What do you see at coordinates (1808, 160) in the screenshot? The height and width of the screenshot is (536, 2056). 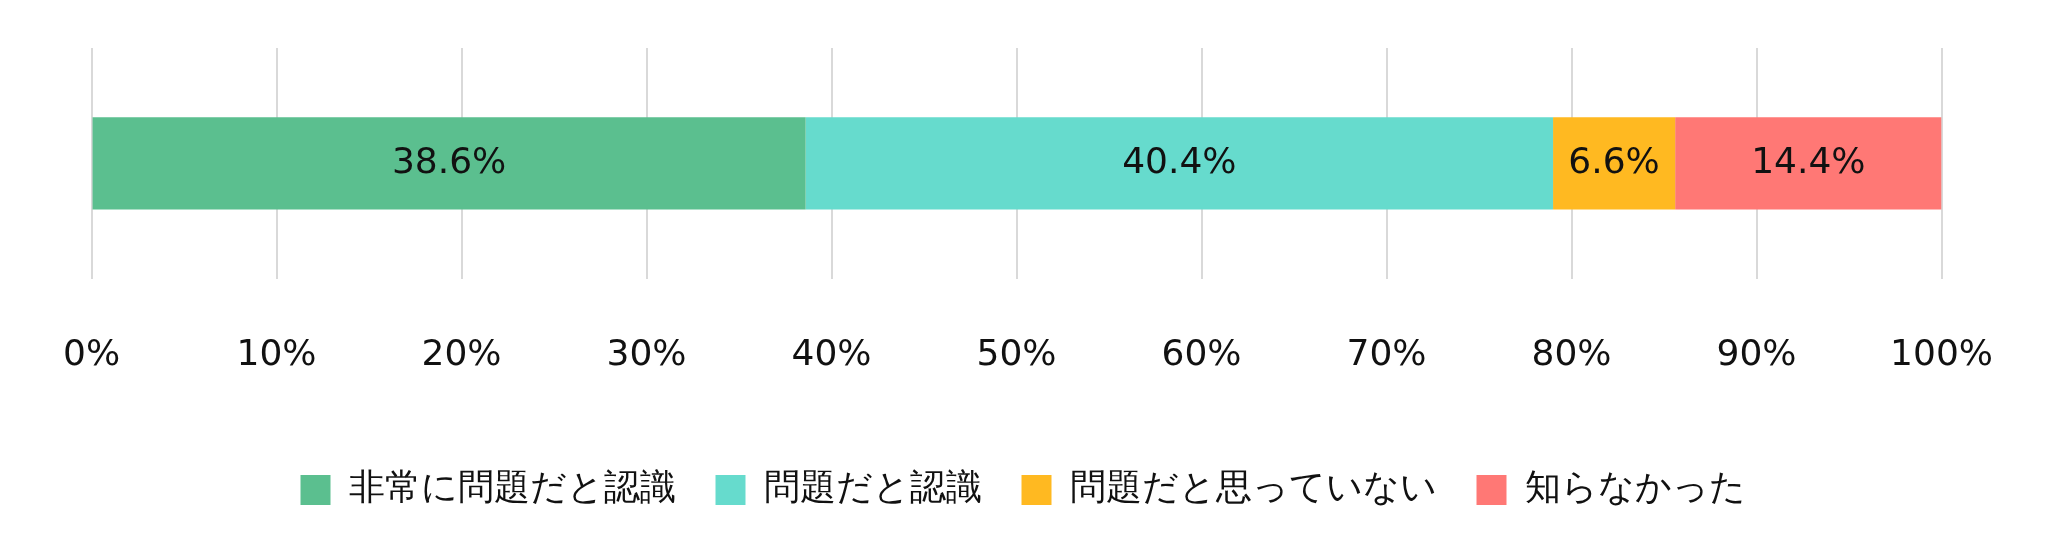 I see `data-label: 14.4%` at bounding box center [1808, 160].